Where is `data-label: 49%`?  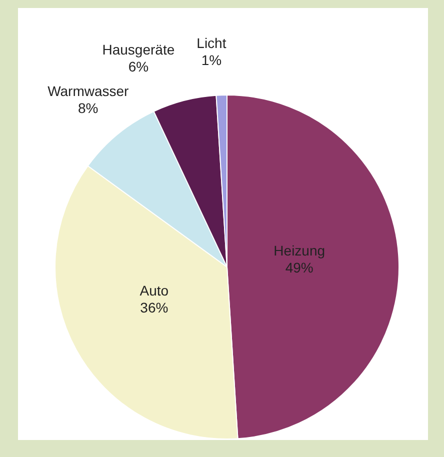
data-label: 49% is located at coordinates (299, 268).